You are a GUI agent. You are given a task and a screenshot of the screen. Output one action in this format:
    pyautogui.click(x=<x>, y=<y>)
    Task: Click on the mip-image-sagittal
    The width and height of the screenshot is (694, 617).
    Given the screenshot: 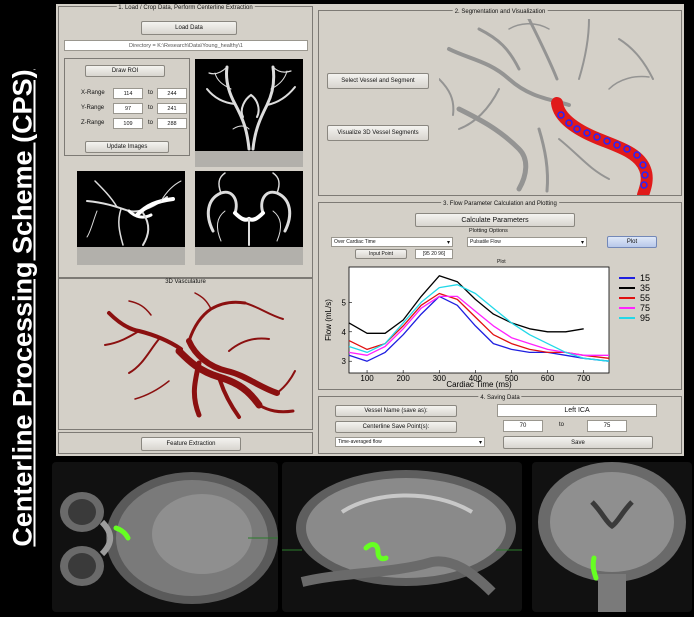 What is the action you would take?
    pyautogui.click(x=249, y=209)
    